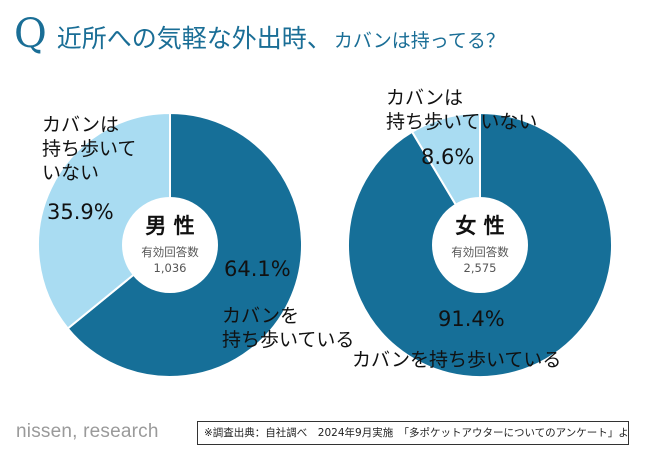  Describe the element at coordinates (419, 41) in the screenshot. I see `title-sub: カバンは持ってる？` at that location.